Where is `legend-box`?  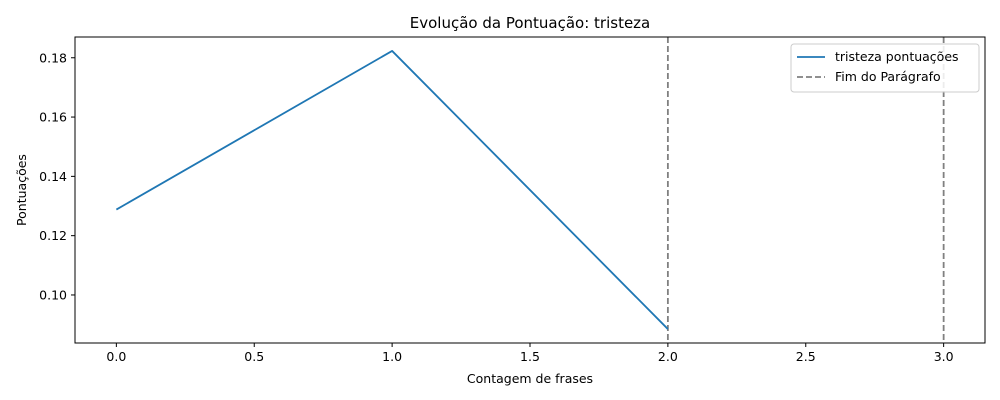
legend-box is located at coordinates (885, 68).